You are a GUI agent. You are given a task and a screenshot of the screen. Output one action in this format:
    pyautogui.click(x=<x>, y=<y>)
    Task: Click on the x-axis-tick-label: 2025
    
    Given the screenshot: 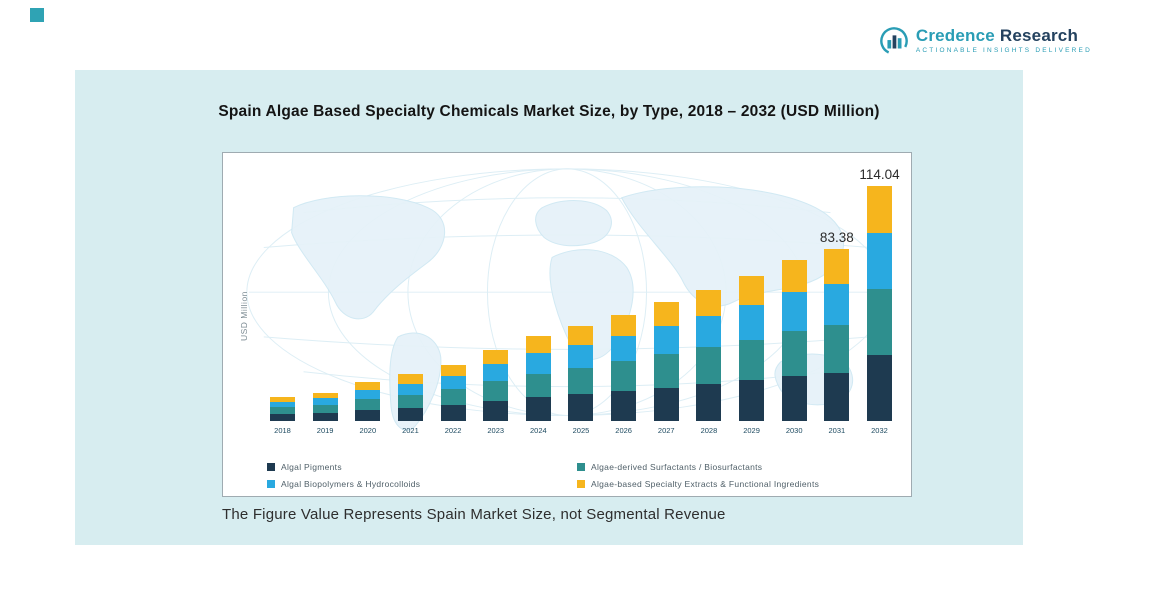 What is the action you would take?
    pyautogui.click(x=581, y=430)
    